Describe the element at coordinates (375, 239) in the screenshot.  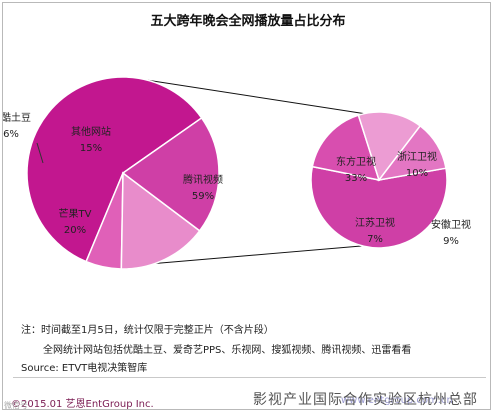
I see `slice-value-2-4: 7%` at that location.